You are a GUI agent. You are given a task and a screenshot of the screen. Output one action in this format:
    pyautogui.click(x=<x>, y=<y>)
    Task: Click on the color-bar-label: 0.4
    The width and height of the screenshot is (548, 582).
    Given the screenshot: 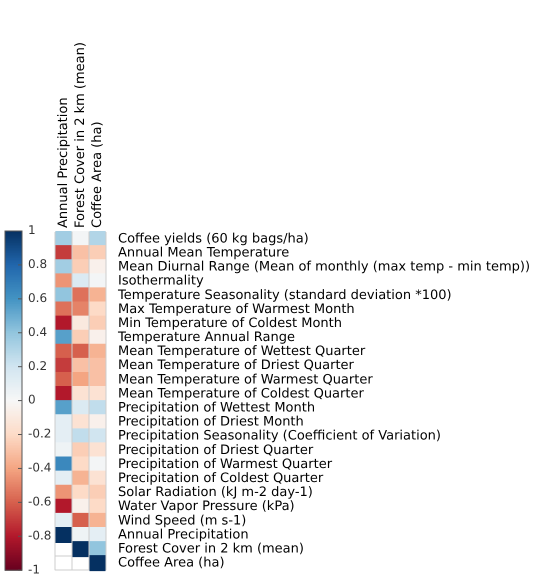 What is the action you would take?
    pyautogui.click(x=38, y=331)
    